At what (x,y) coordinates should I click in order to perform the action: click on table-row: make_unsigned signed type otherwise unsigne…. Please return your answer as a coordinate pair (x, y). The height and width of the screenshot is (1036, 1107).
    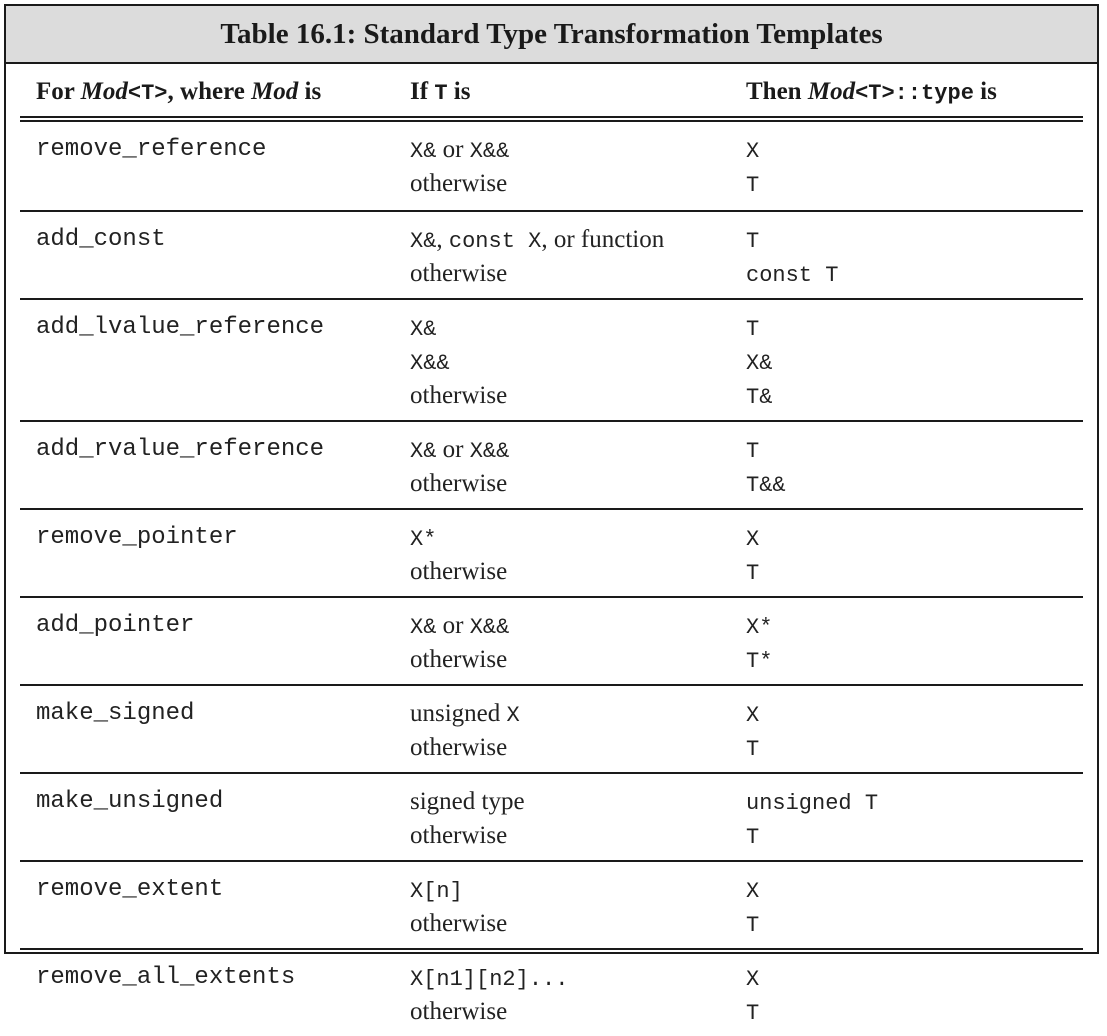
    Looking at the image, I should click on (551, 816).